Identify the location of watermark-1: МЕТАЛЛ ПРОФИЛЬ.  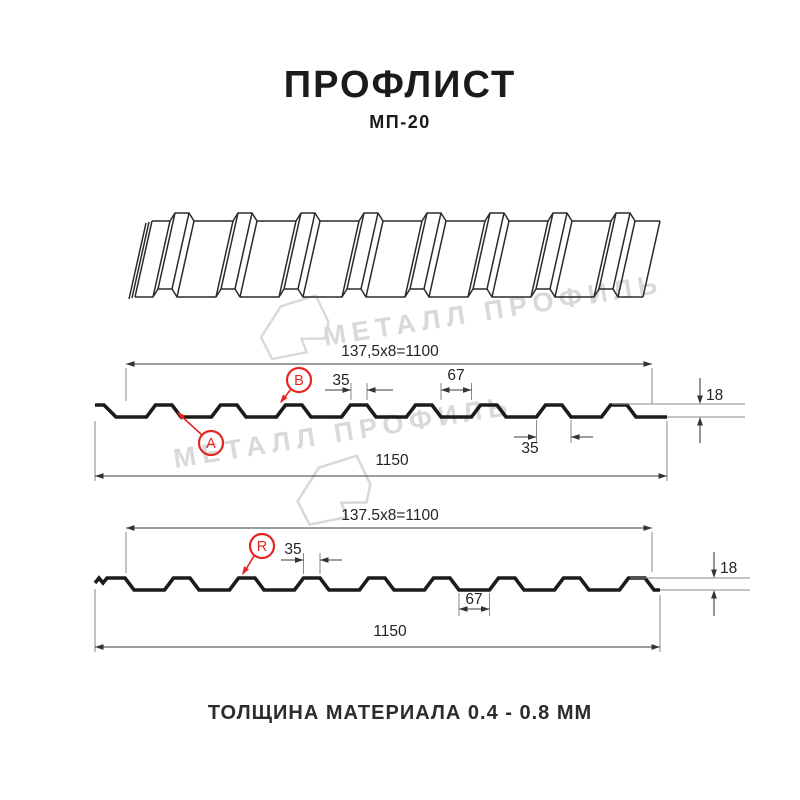
(462, 315).